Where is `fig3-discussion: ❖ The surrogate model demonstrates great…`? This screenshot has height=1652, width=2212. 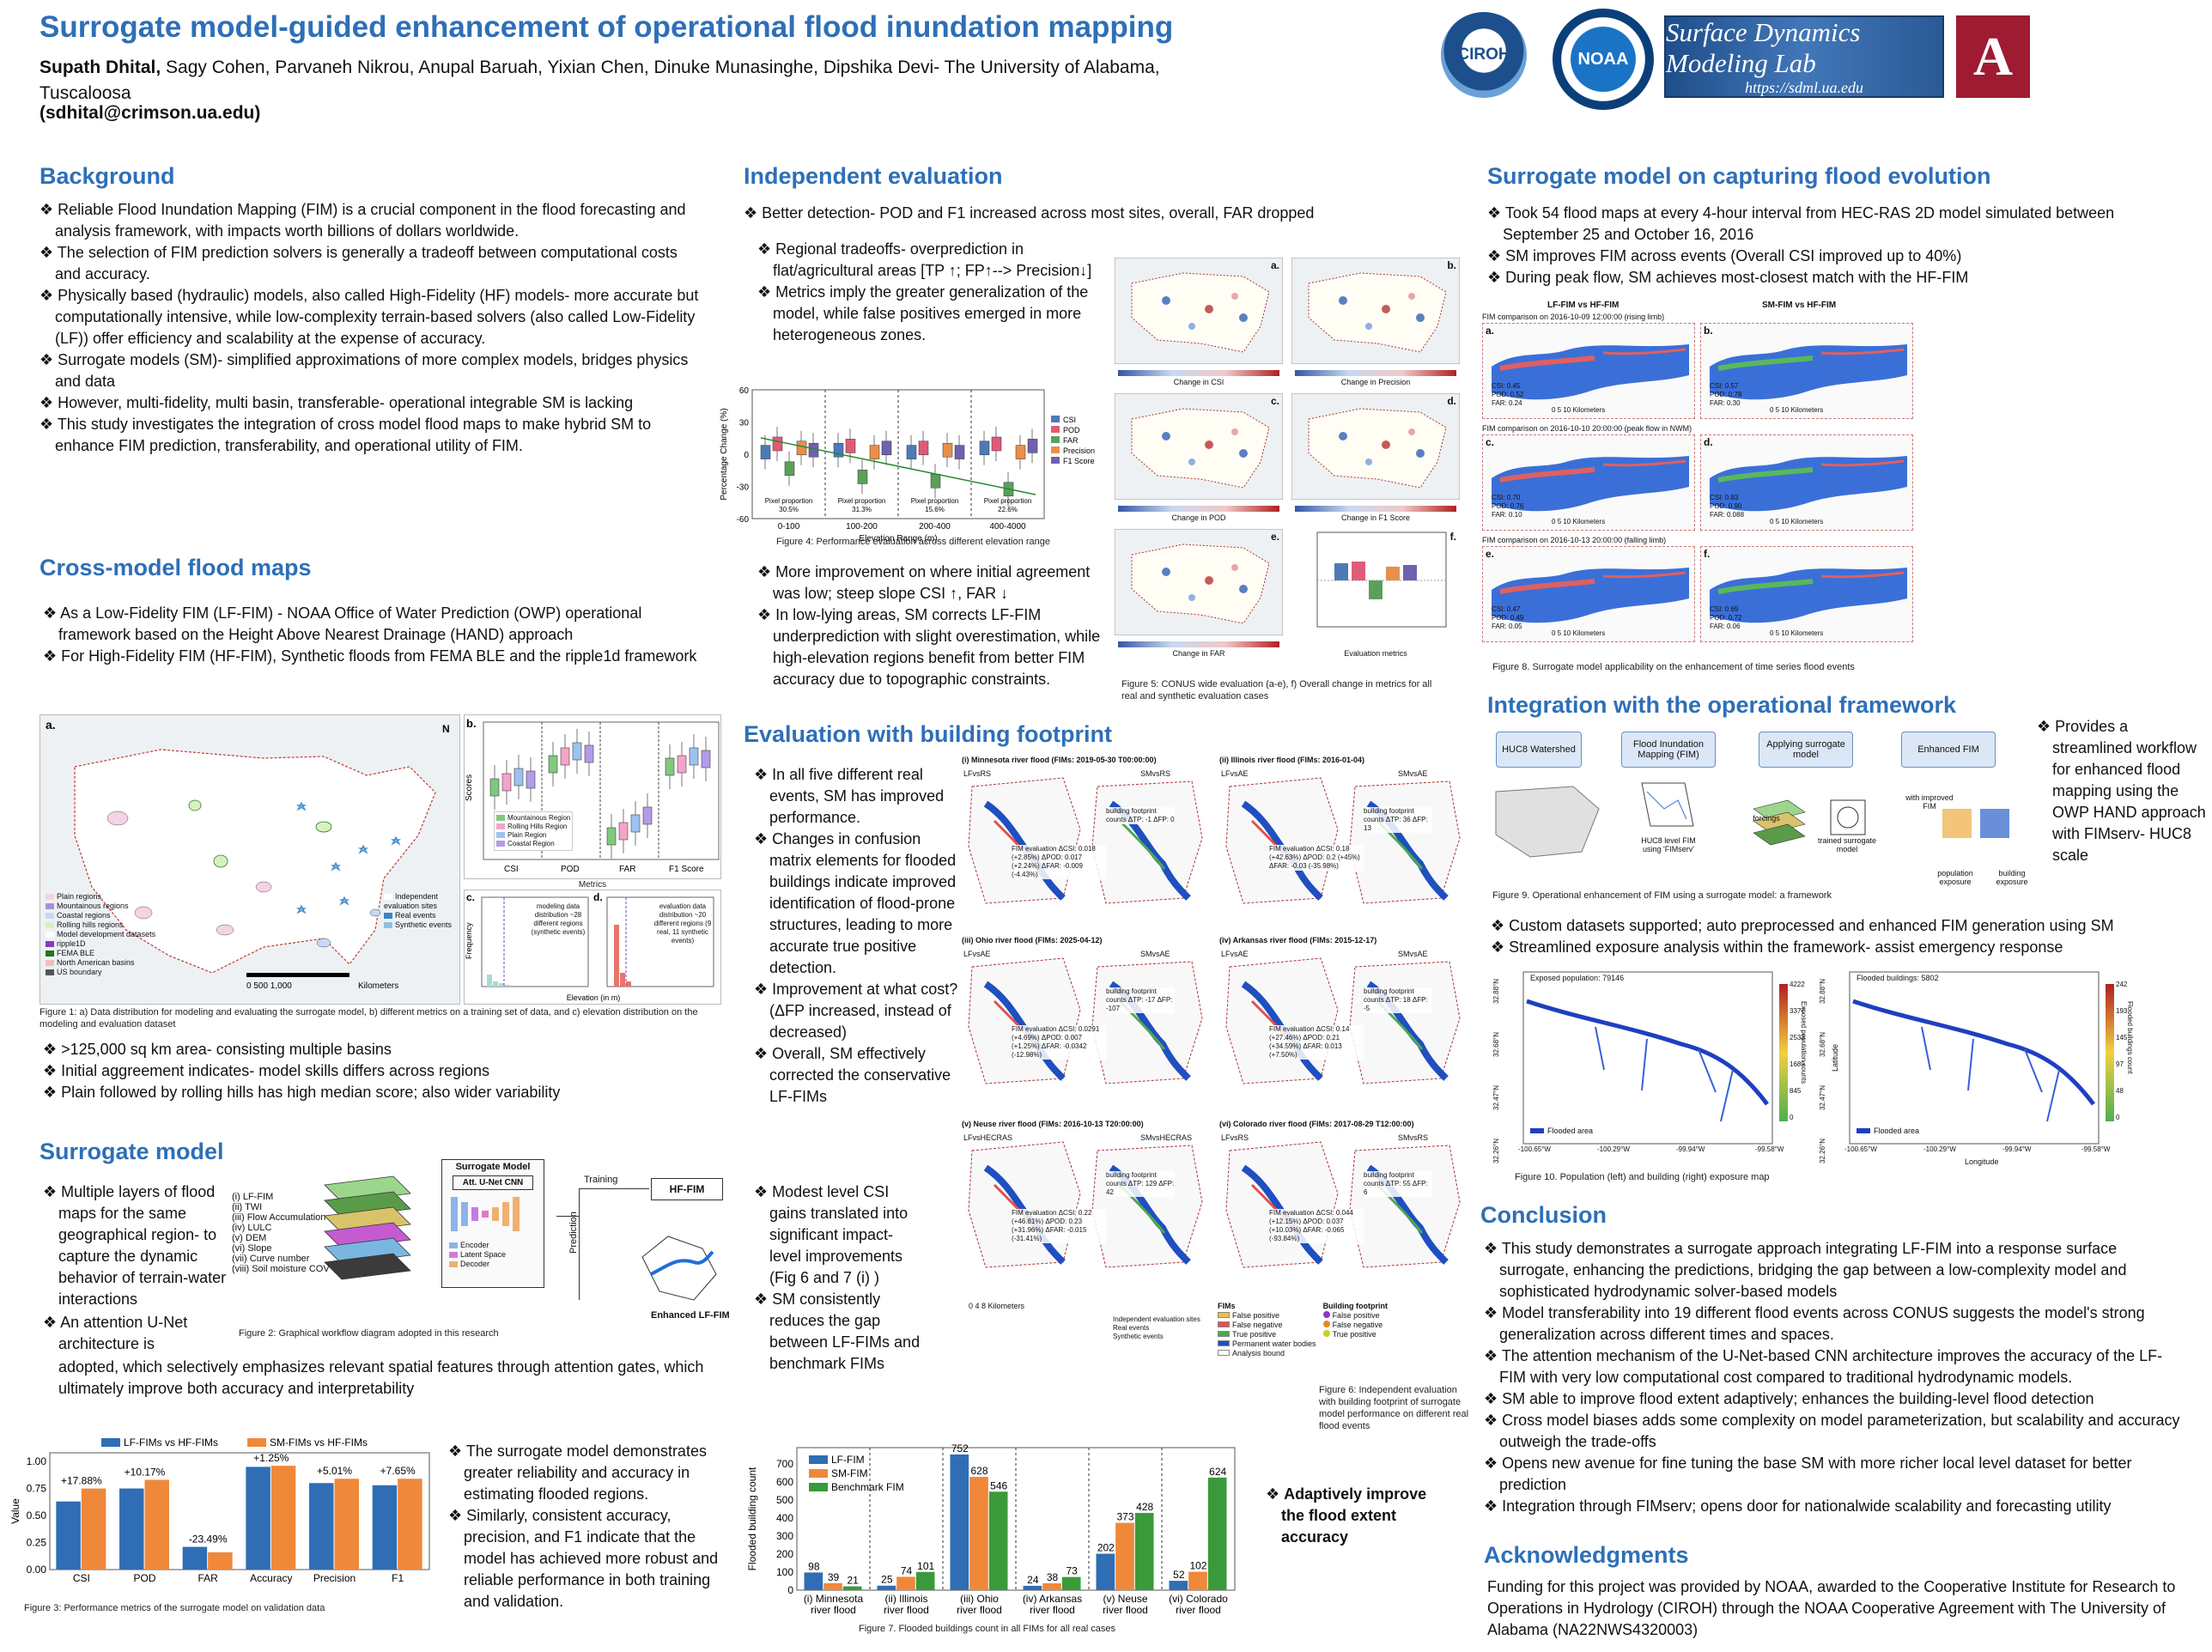 fig3-discussion: ❖ The surrogate model demonstrates great… is located at coordinates (592, 1527).